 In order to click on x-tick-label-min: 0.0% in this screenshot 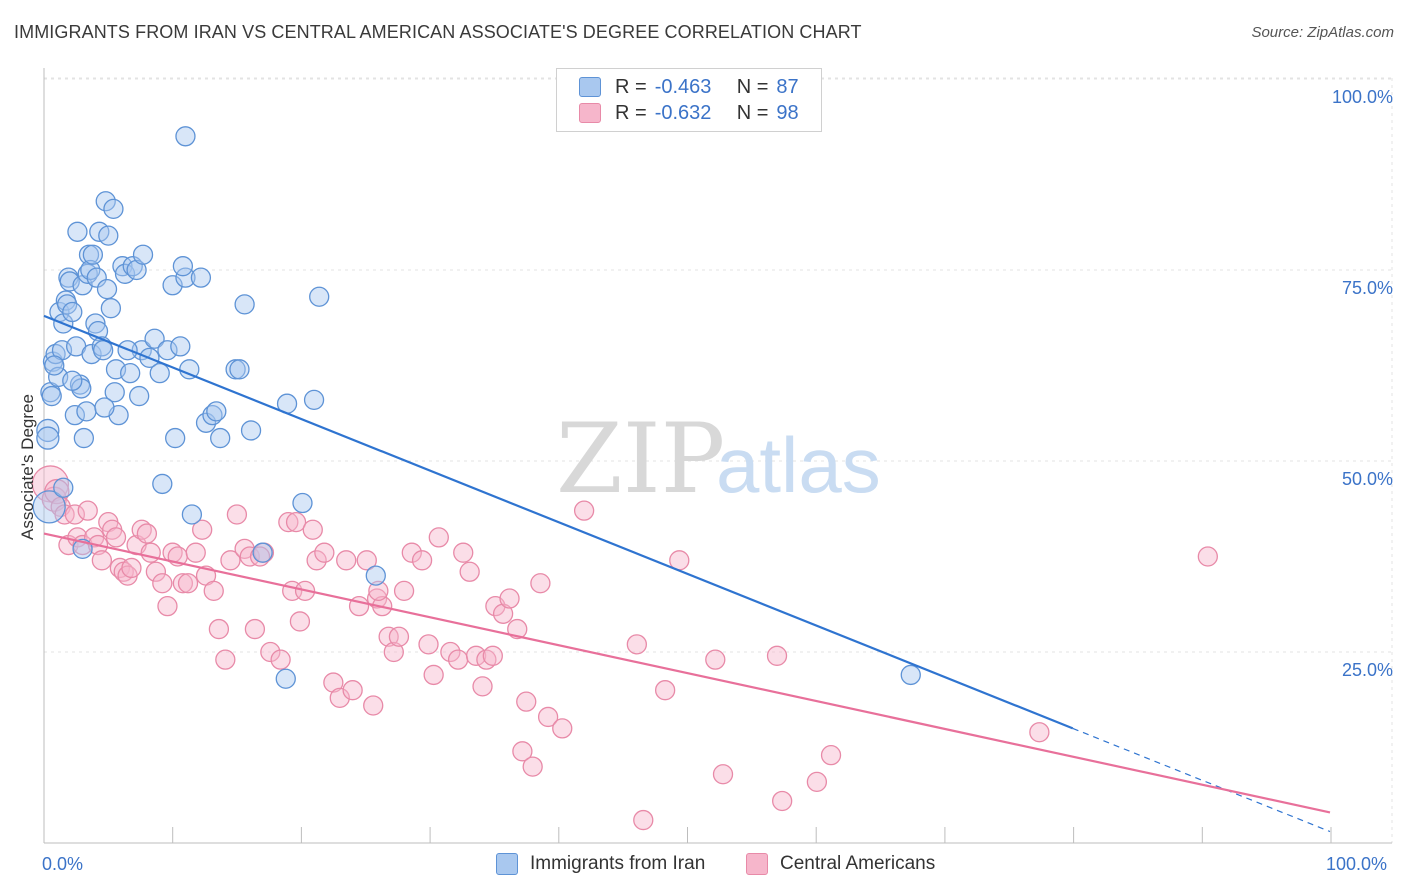, I will do `click(63, 864)`.